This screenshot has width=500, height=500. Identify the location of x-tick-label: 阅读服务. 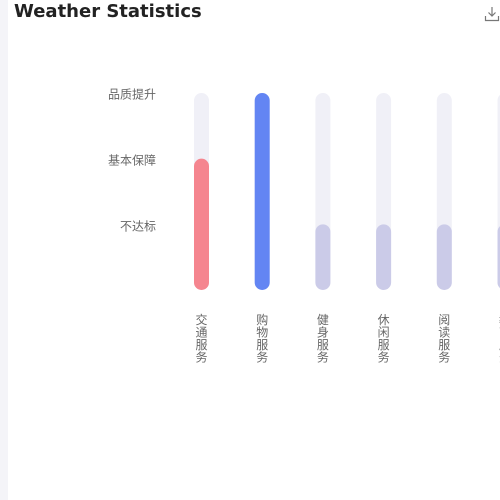
(444, 339).